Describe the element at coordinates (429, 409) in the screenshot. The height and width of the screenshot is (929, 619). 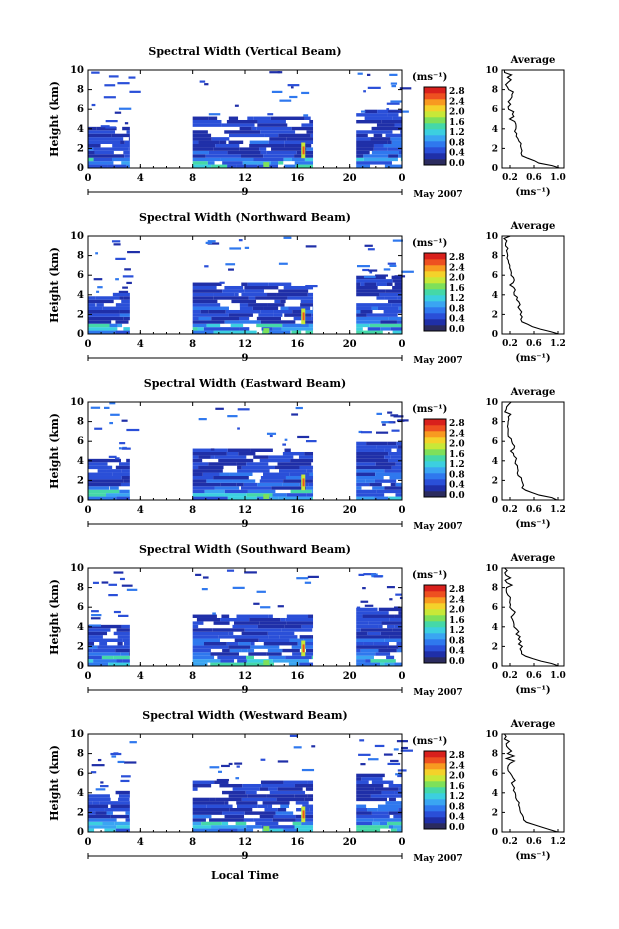
I see `colorbar-unit: (ms⁻¹)` at that location.